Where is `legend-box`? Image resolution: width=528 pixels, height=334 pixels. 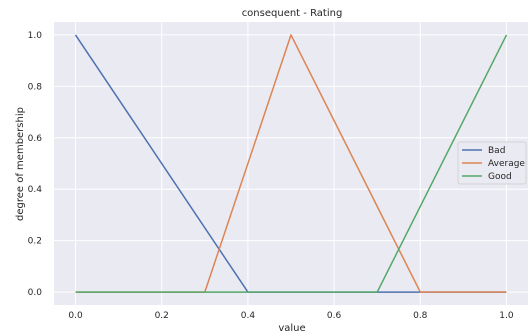
legend-box is located at coordinates (492, 163).